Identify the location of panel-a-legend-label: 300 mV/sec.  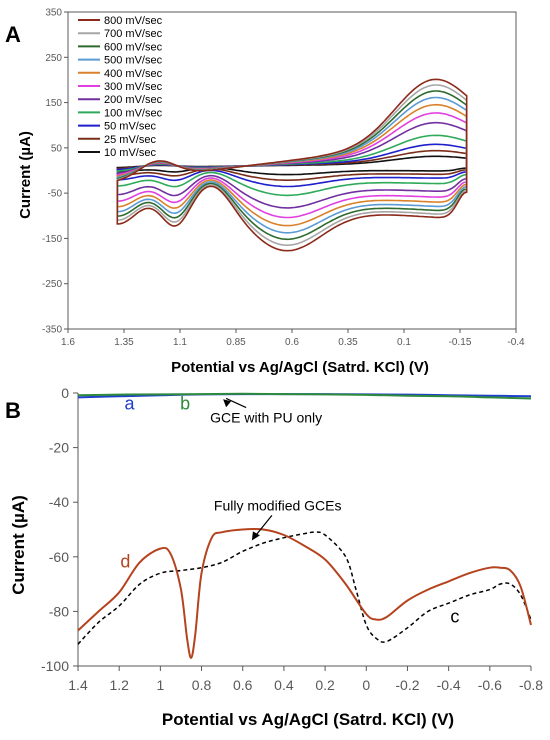
(133, 87).